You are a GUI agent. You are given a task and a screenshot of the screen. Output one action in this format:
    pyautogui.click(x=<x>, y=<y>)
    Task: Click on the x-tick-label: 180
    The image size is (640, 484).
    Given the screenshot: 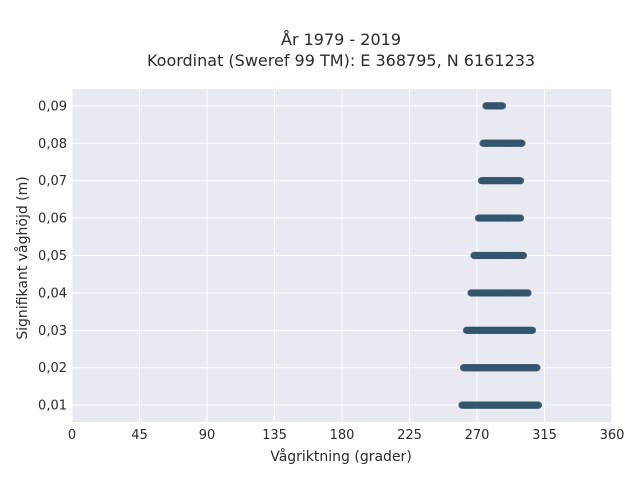 What is the action you would take?
    pyautogui.click(x=342, y=435)
    